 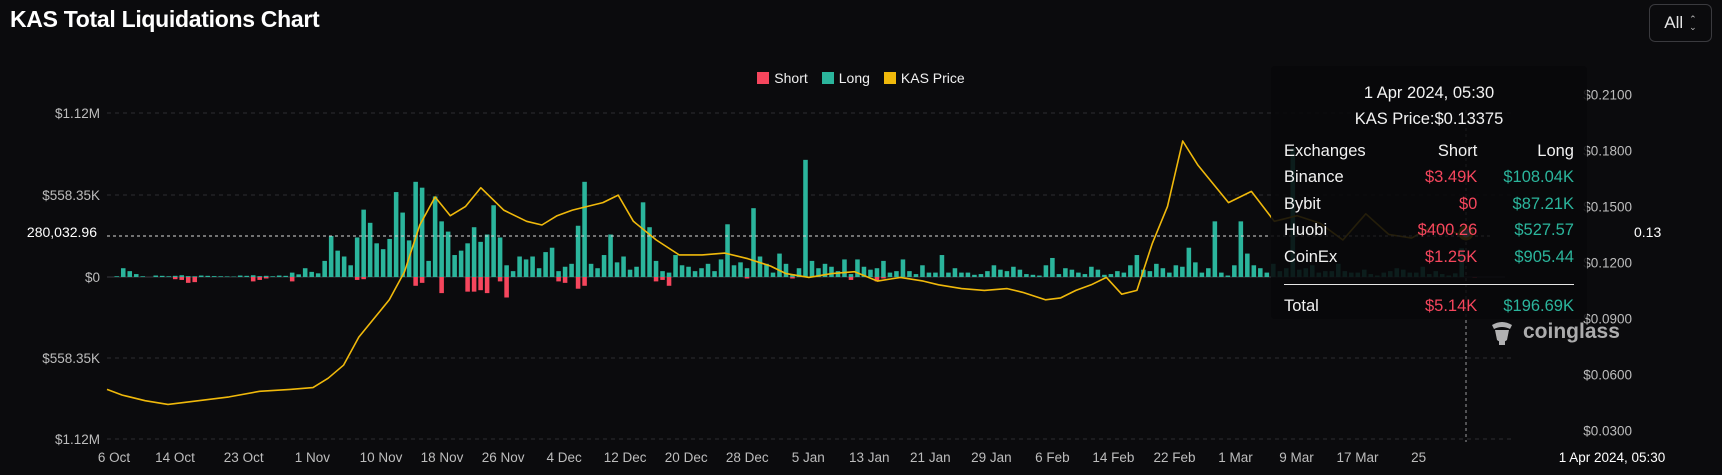 I want to click on legend-label-short: Short, so click(x=791, y=78).